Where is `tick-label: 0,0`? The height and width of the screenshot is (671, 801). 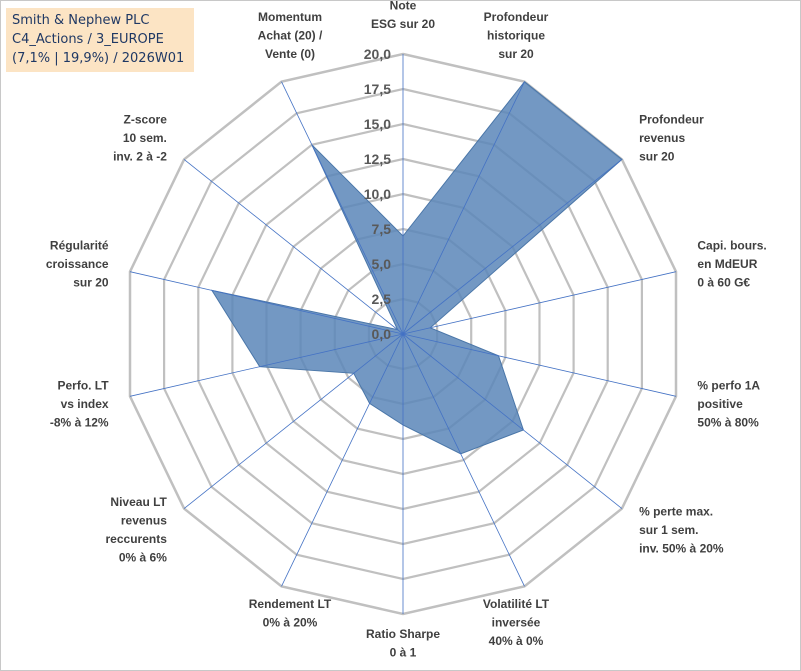
tick-label: 0,0 is located at coordinates (382, 334).